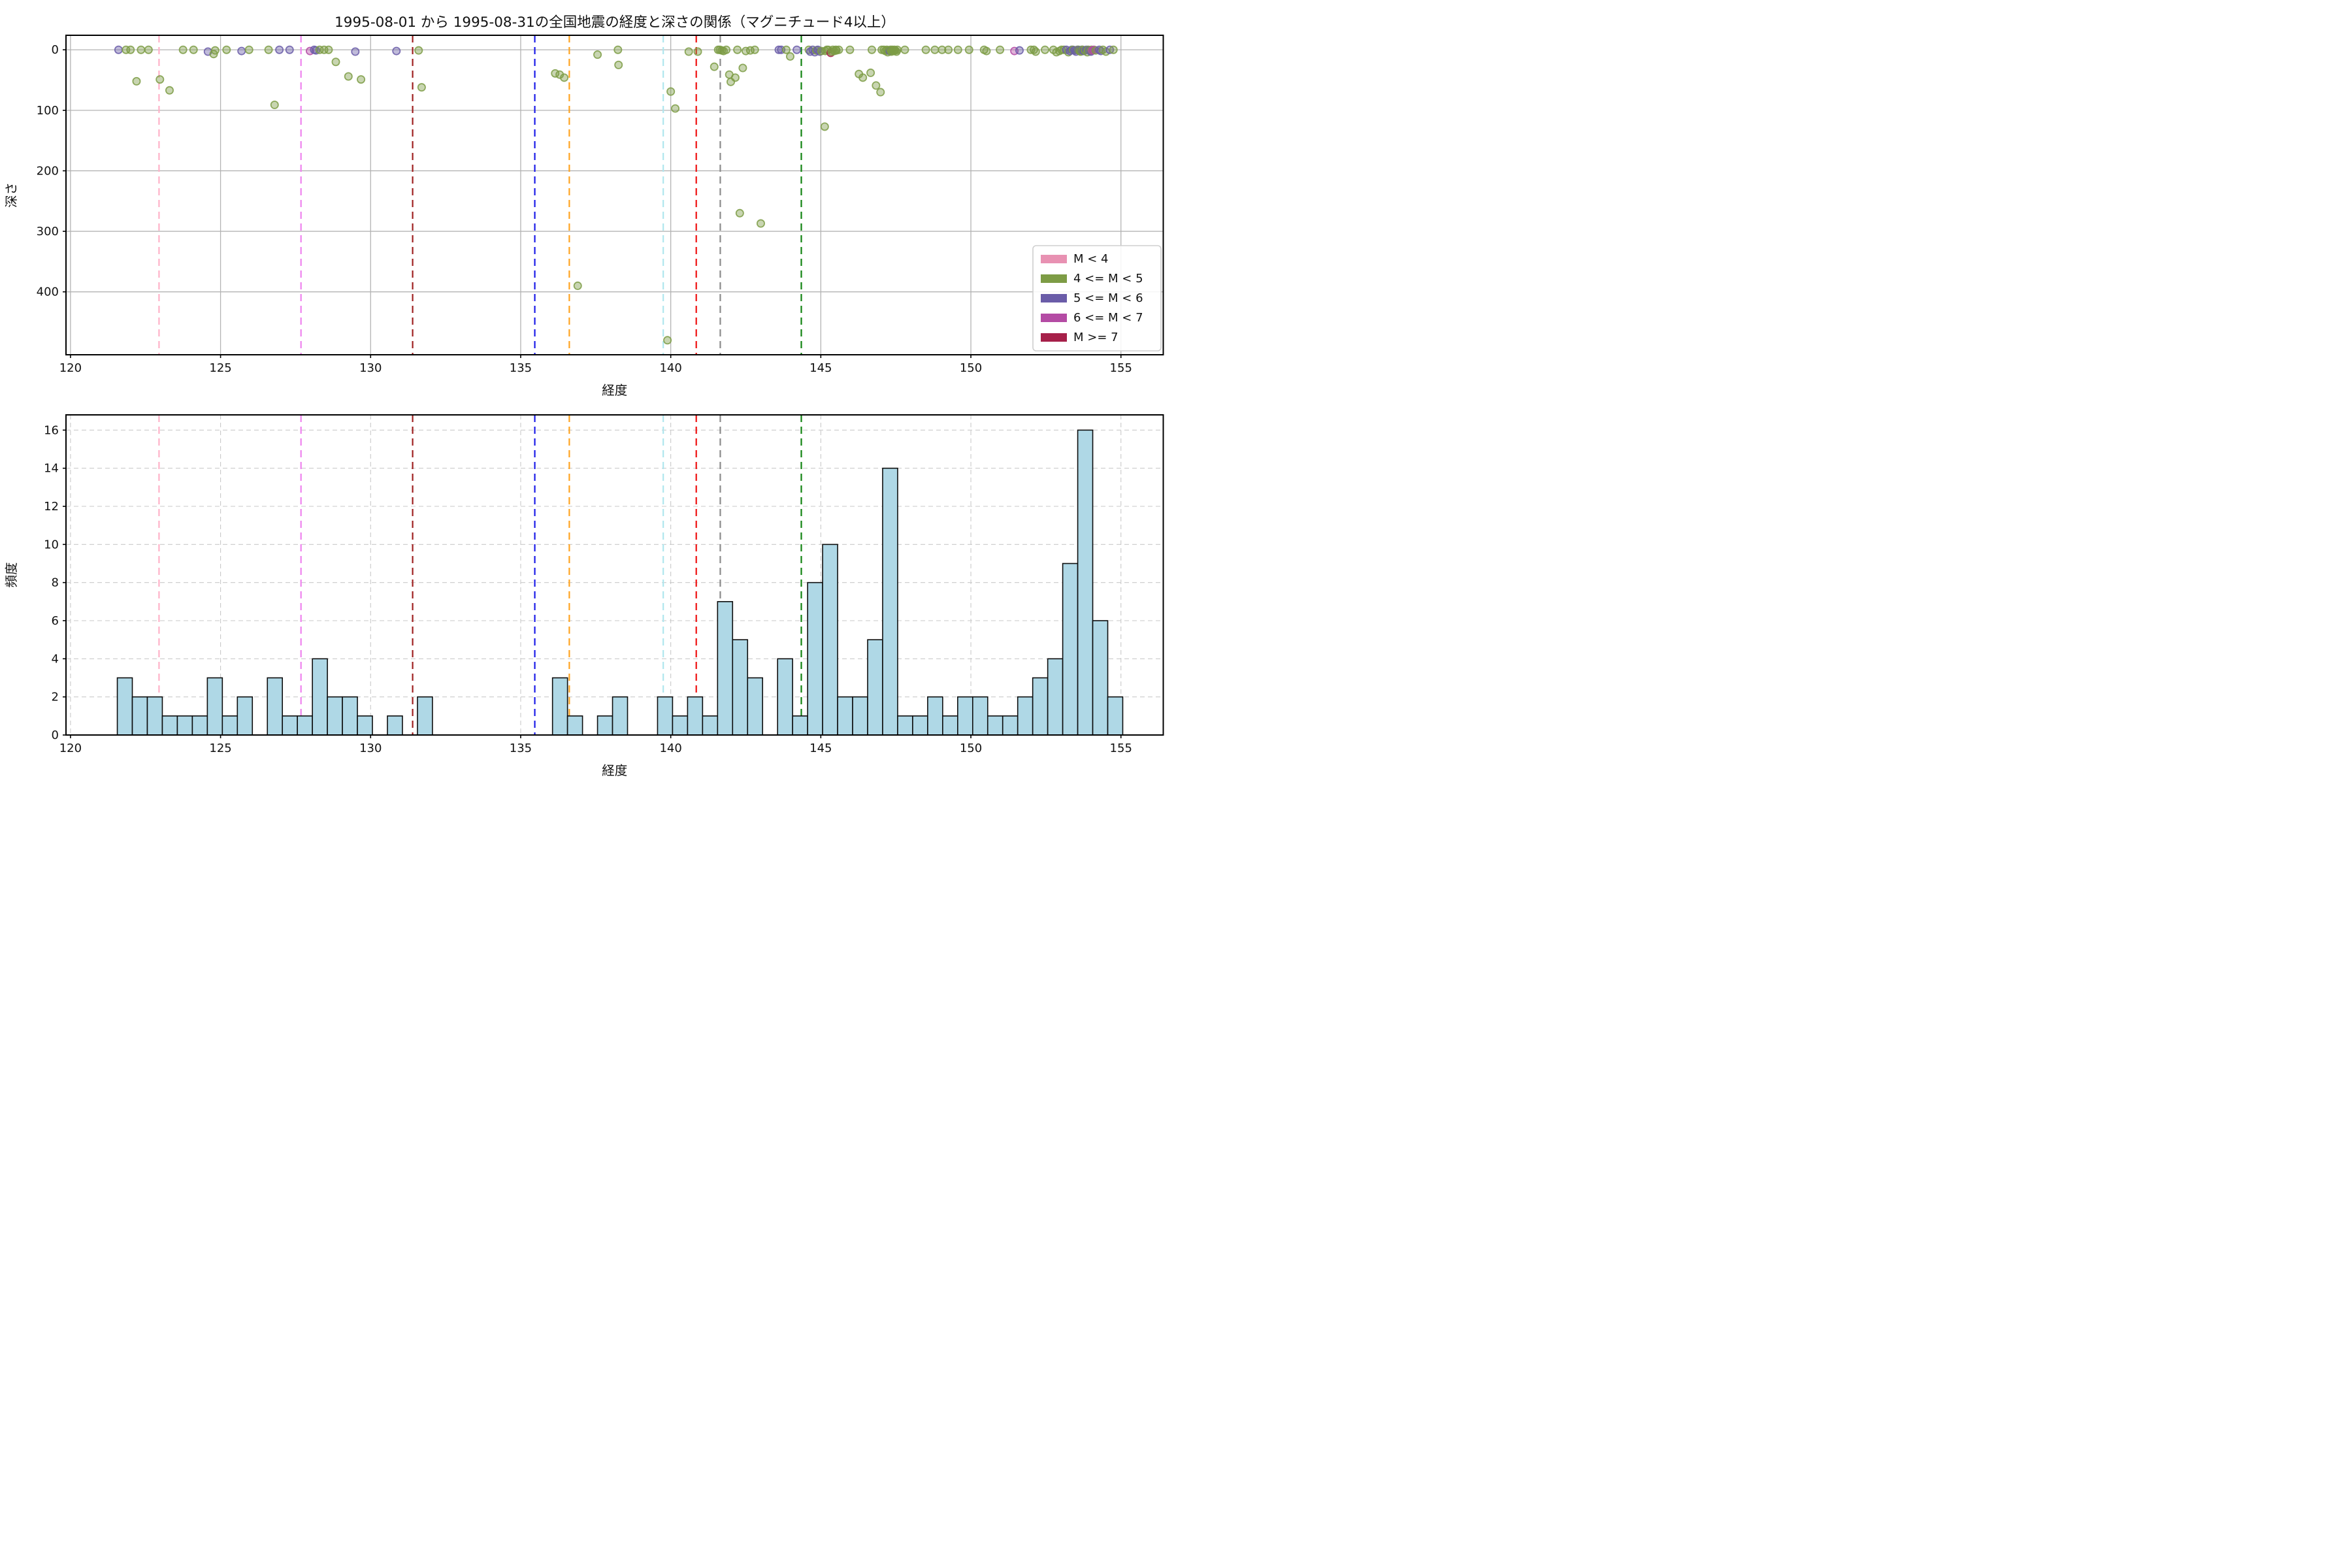 The image size is (2352, 1568). What do you see at coordinates (1108, 318) in the screenshot?
I see `legend-label: 6 <= M < 7` at bounding box center [1108, 318].